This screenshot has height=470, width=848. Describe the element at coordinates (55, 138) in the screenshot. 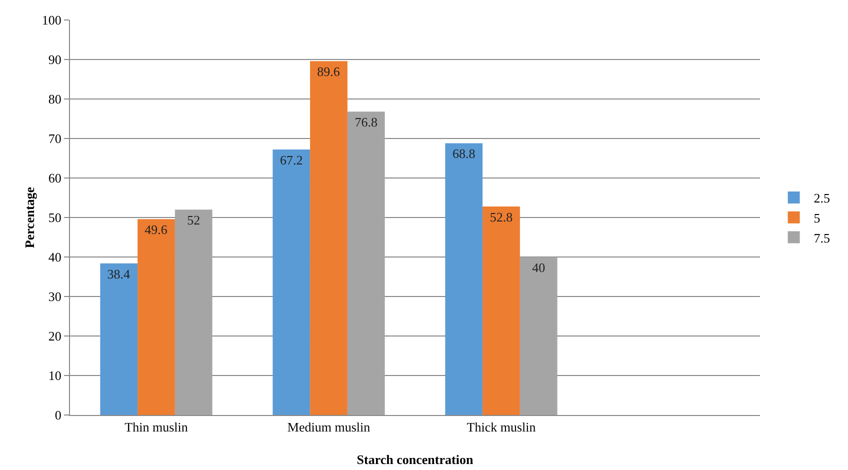

I see `y-tick-label: 70` at that location.